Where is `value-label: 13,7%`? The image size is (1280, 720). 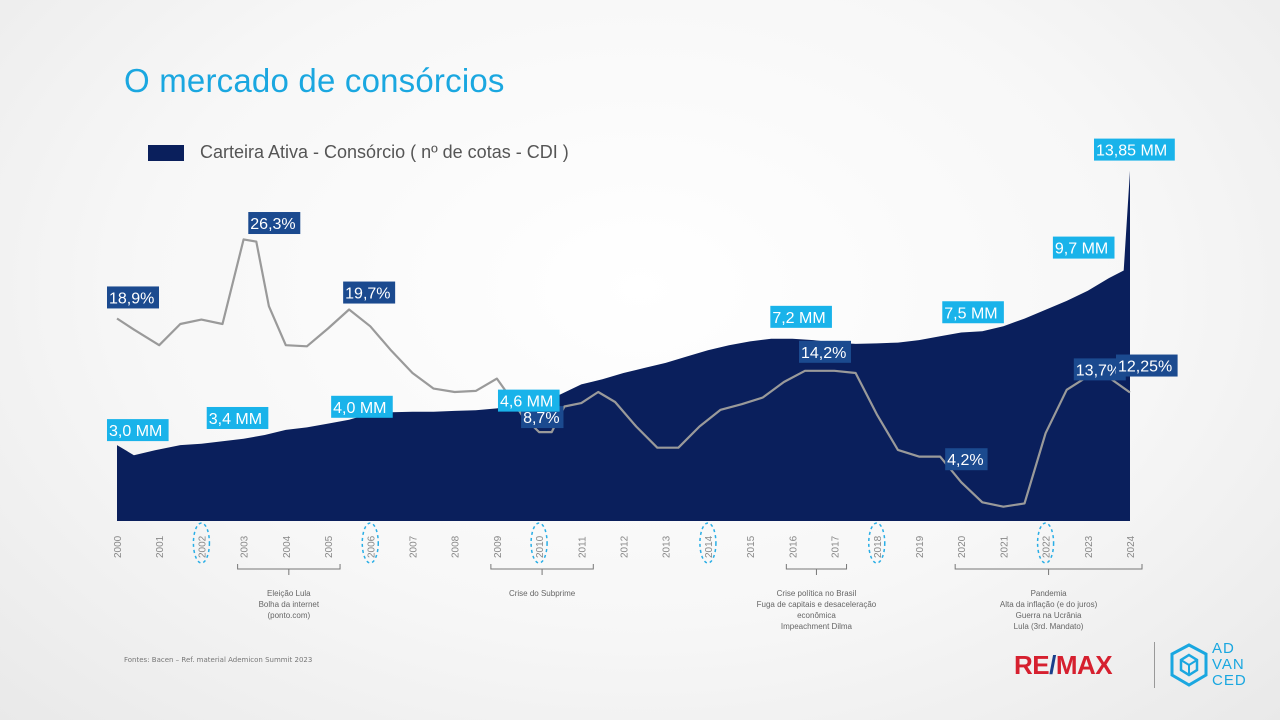
value-label: 13,7% is located at coordinates (1098, 370).